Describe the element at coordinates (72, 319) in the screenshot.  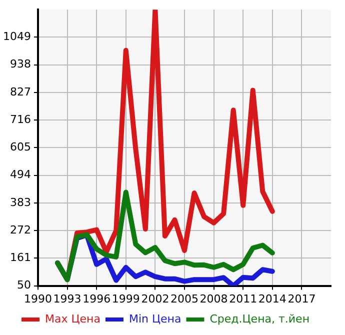
I see `legend-label: Max Цена` at that location.